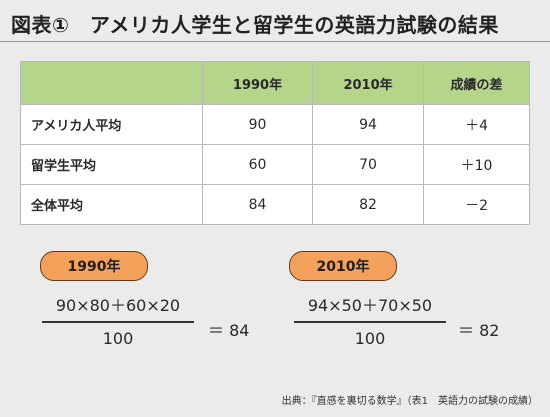 This screenshot has height=417, width=550. What do you see at coordinates (111, 164) in the screenshot?
I see `row-label: 留学生平均` at bounding box center [111, 164].